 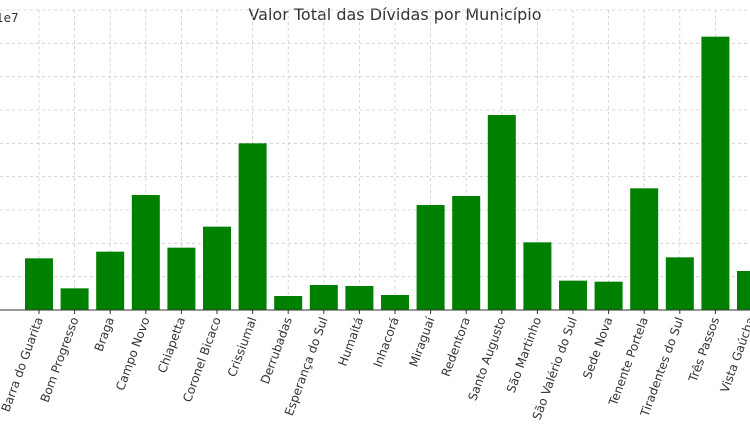 I want to click on x-tick-label: Crissiumal, so click(x=242, y=346).